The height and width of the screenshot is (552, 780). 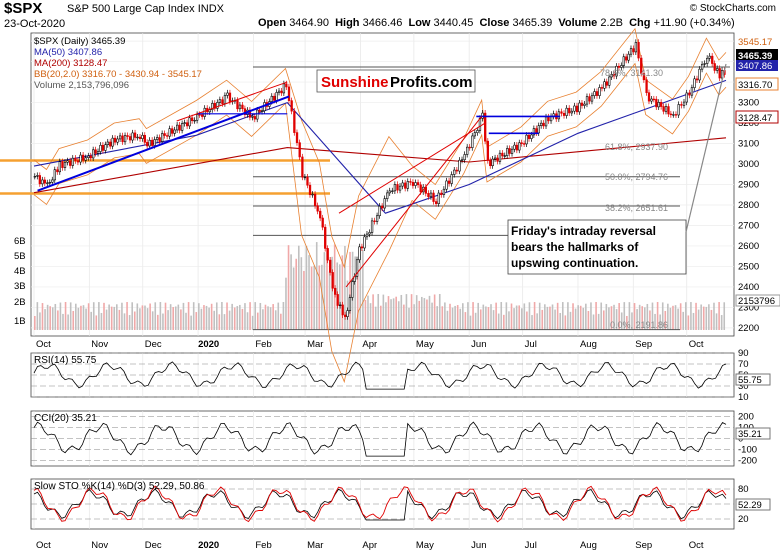 What do you see at coordinates (643, 545) in the screenshot?
I see `x-tick-label-bottom: Sep` at bounding box center [643, 545].